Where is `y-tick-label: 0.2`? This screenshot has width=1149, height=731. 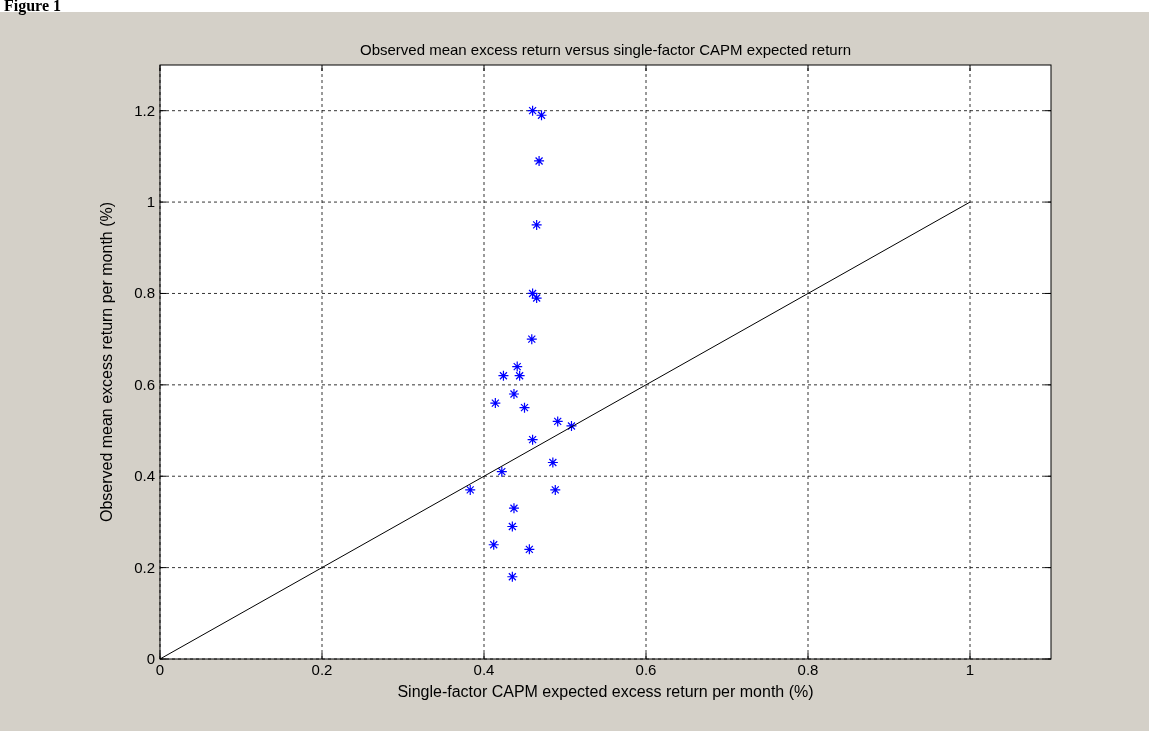
y-tick-label: 0.2 is located at coordinates (144, 567).